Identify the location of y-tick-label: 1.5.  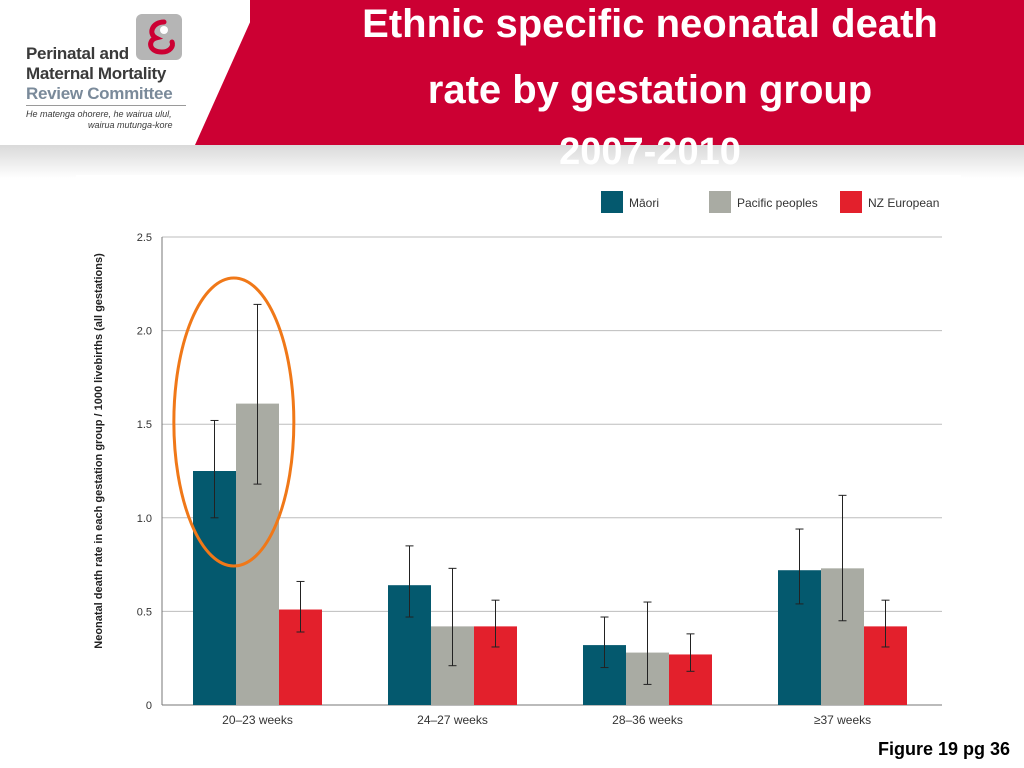
(144, 425).